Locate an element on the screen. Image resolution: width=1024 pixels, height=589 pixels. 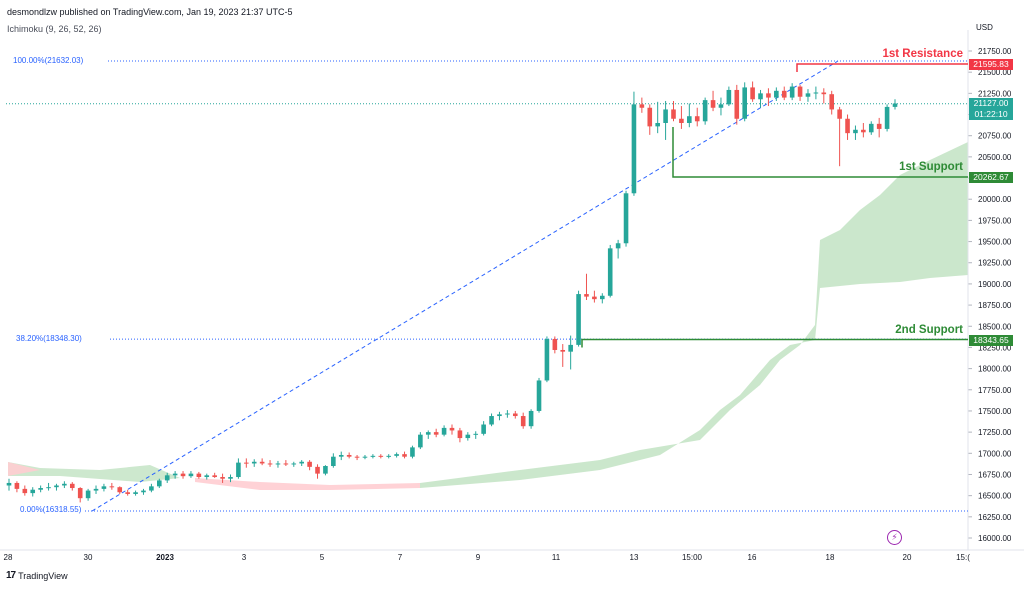
y-tick-label: 16000.00 is located at coordinates (995, 538).